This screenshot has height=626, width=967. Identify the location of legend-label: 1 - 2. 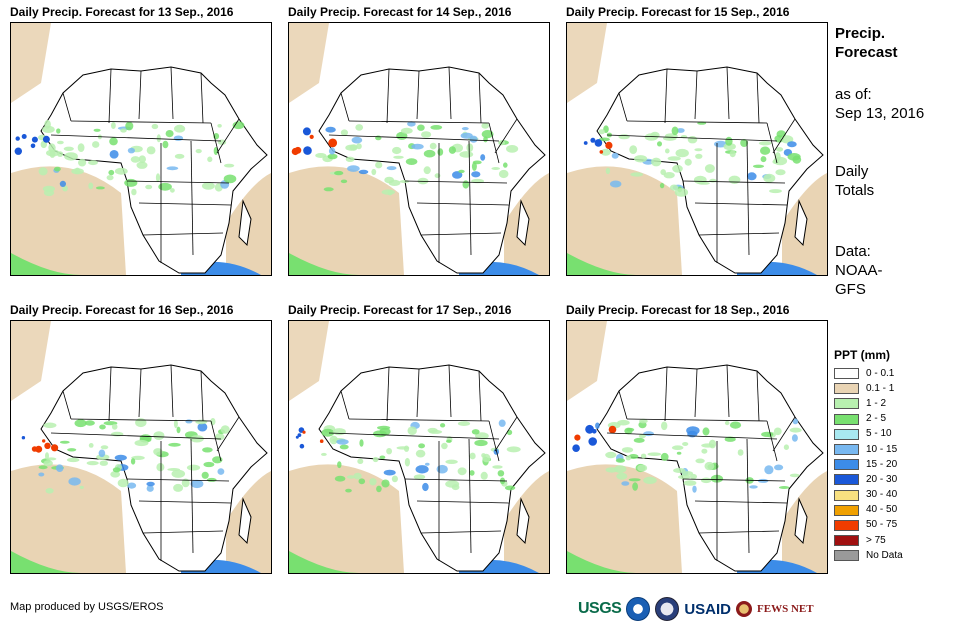
(876, 403).